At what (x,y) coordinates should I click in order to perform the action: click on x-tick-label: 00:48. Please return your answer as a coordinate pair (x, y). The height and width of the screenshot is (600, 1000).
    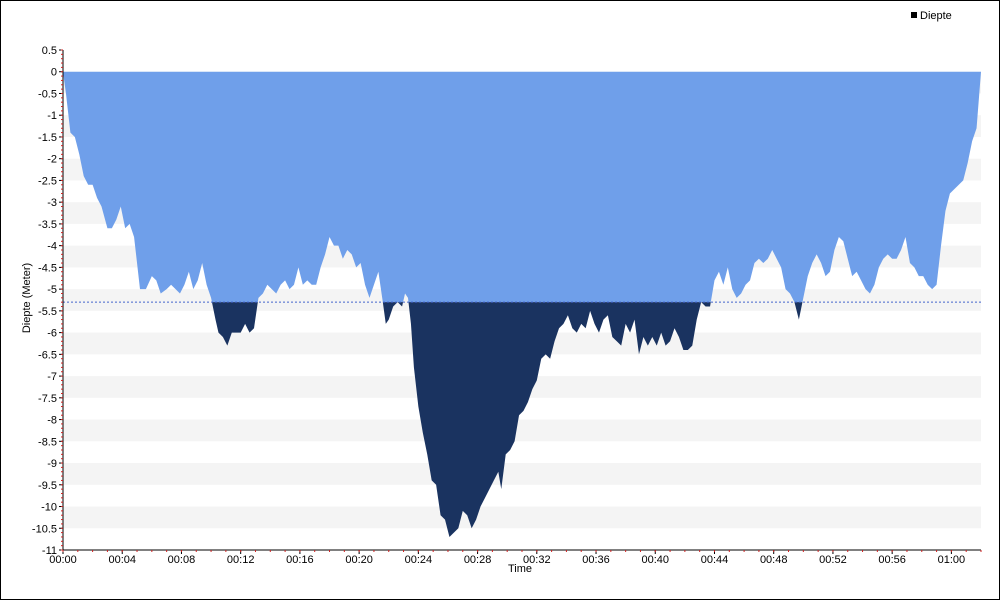
    Looking at the image, I should click on (774, 560).